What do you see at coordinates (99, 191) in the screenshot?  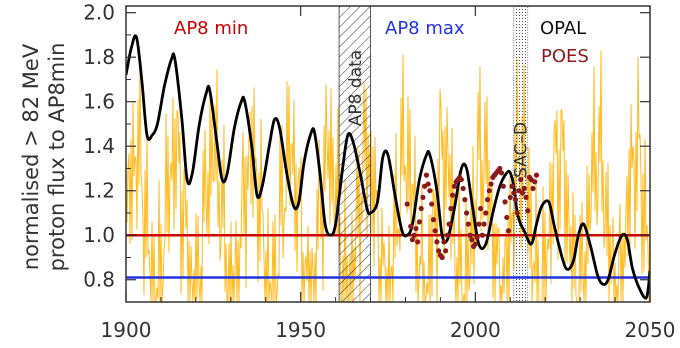 I see `y-tick-label: 1.2` at bounding box center [99, 191].